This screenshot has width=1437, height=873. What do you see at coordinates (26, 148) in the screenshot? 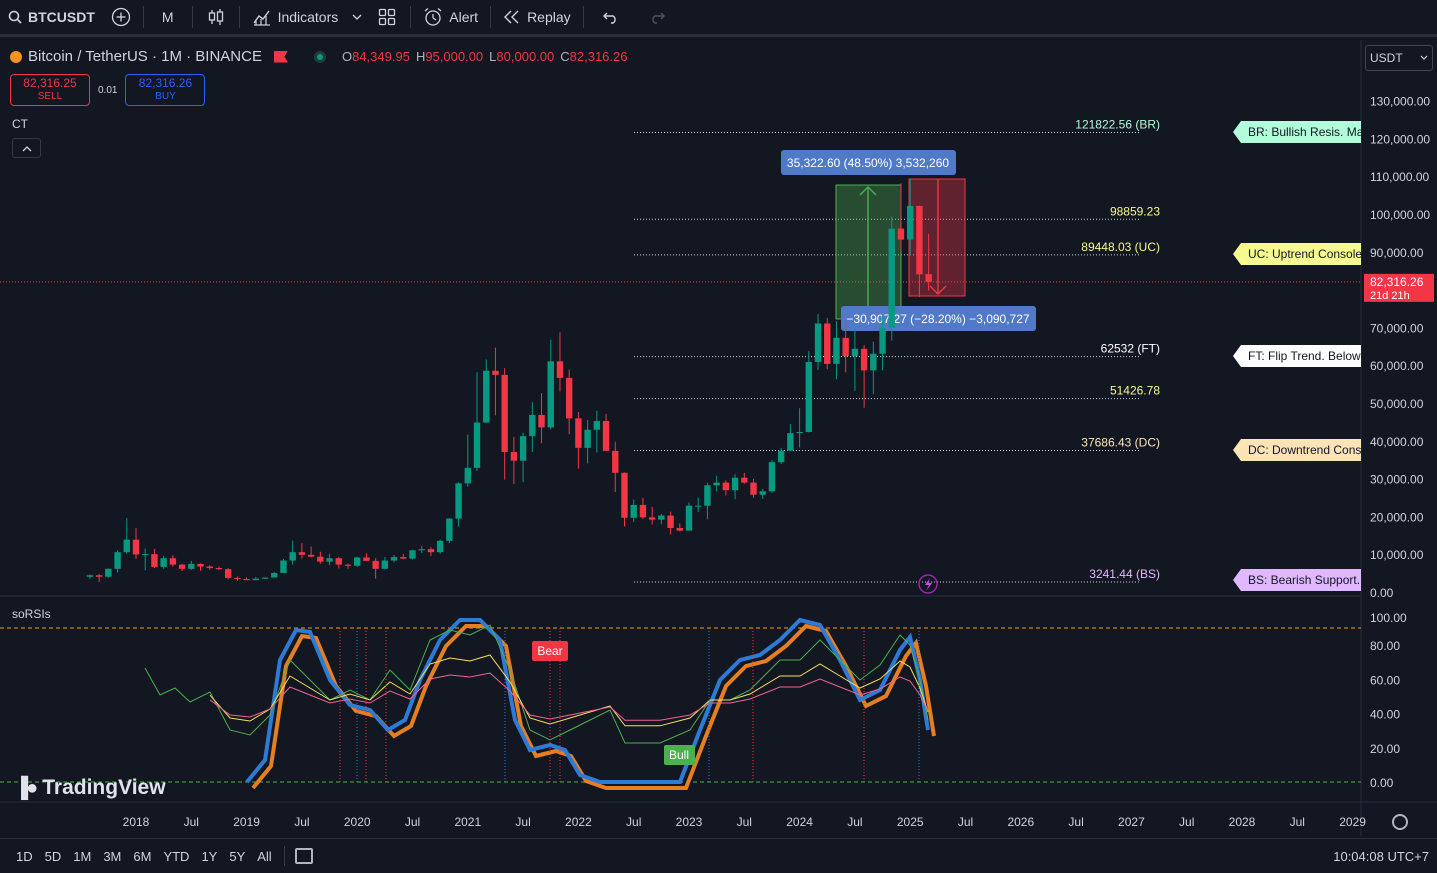
I see `collapse-legend-button` at bounding box center [26, 148].